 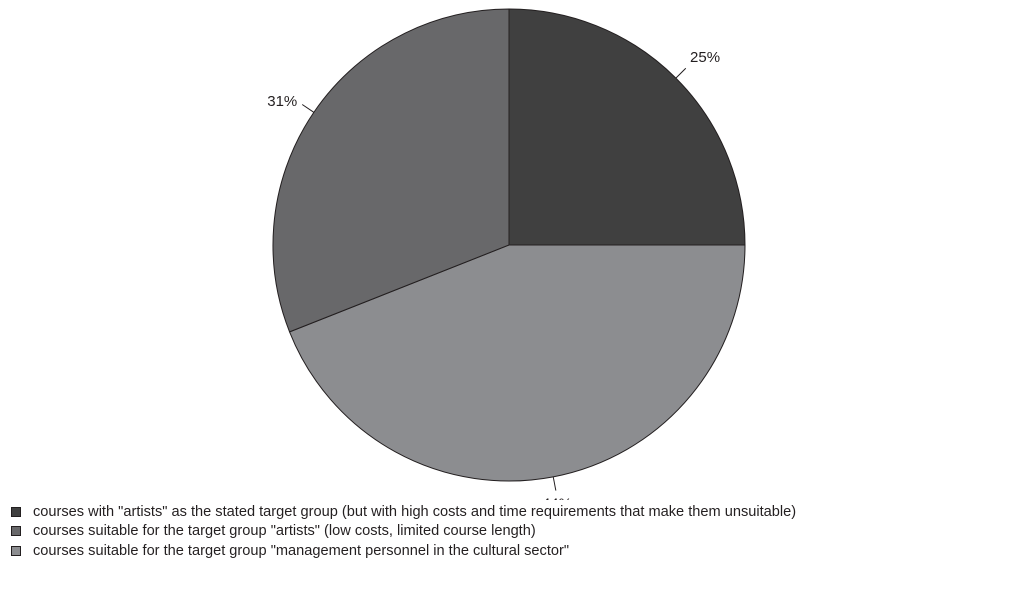 I want to click on slice-value-label: 44%, so click(x=557, y=497).